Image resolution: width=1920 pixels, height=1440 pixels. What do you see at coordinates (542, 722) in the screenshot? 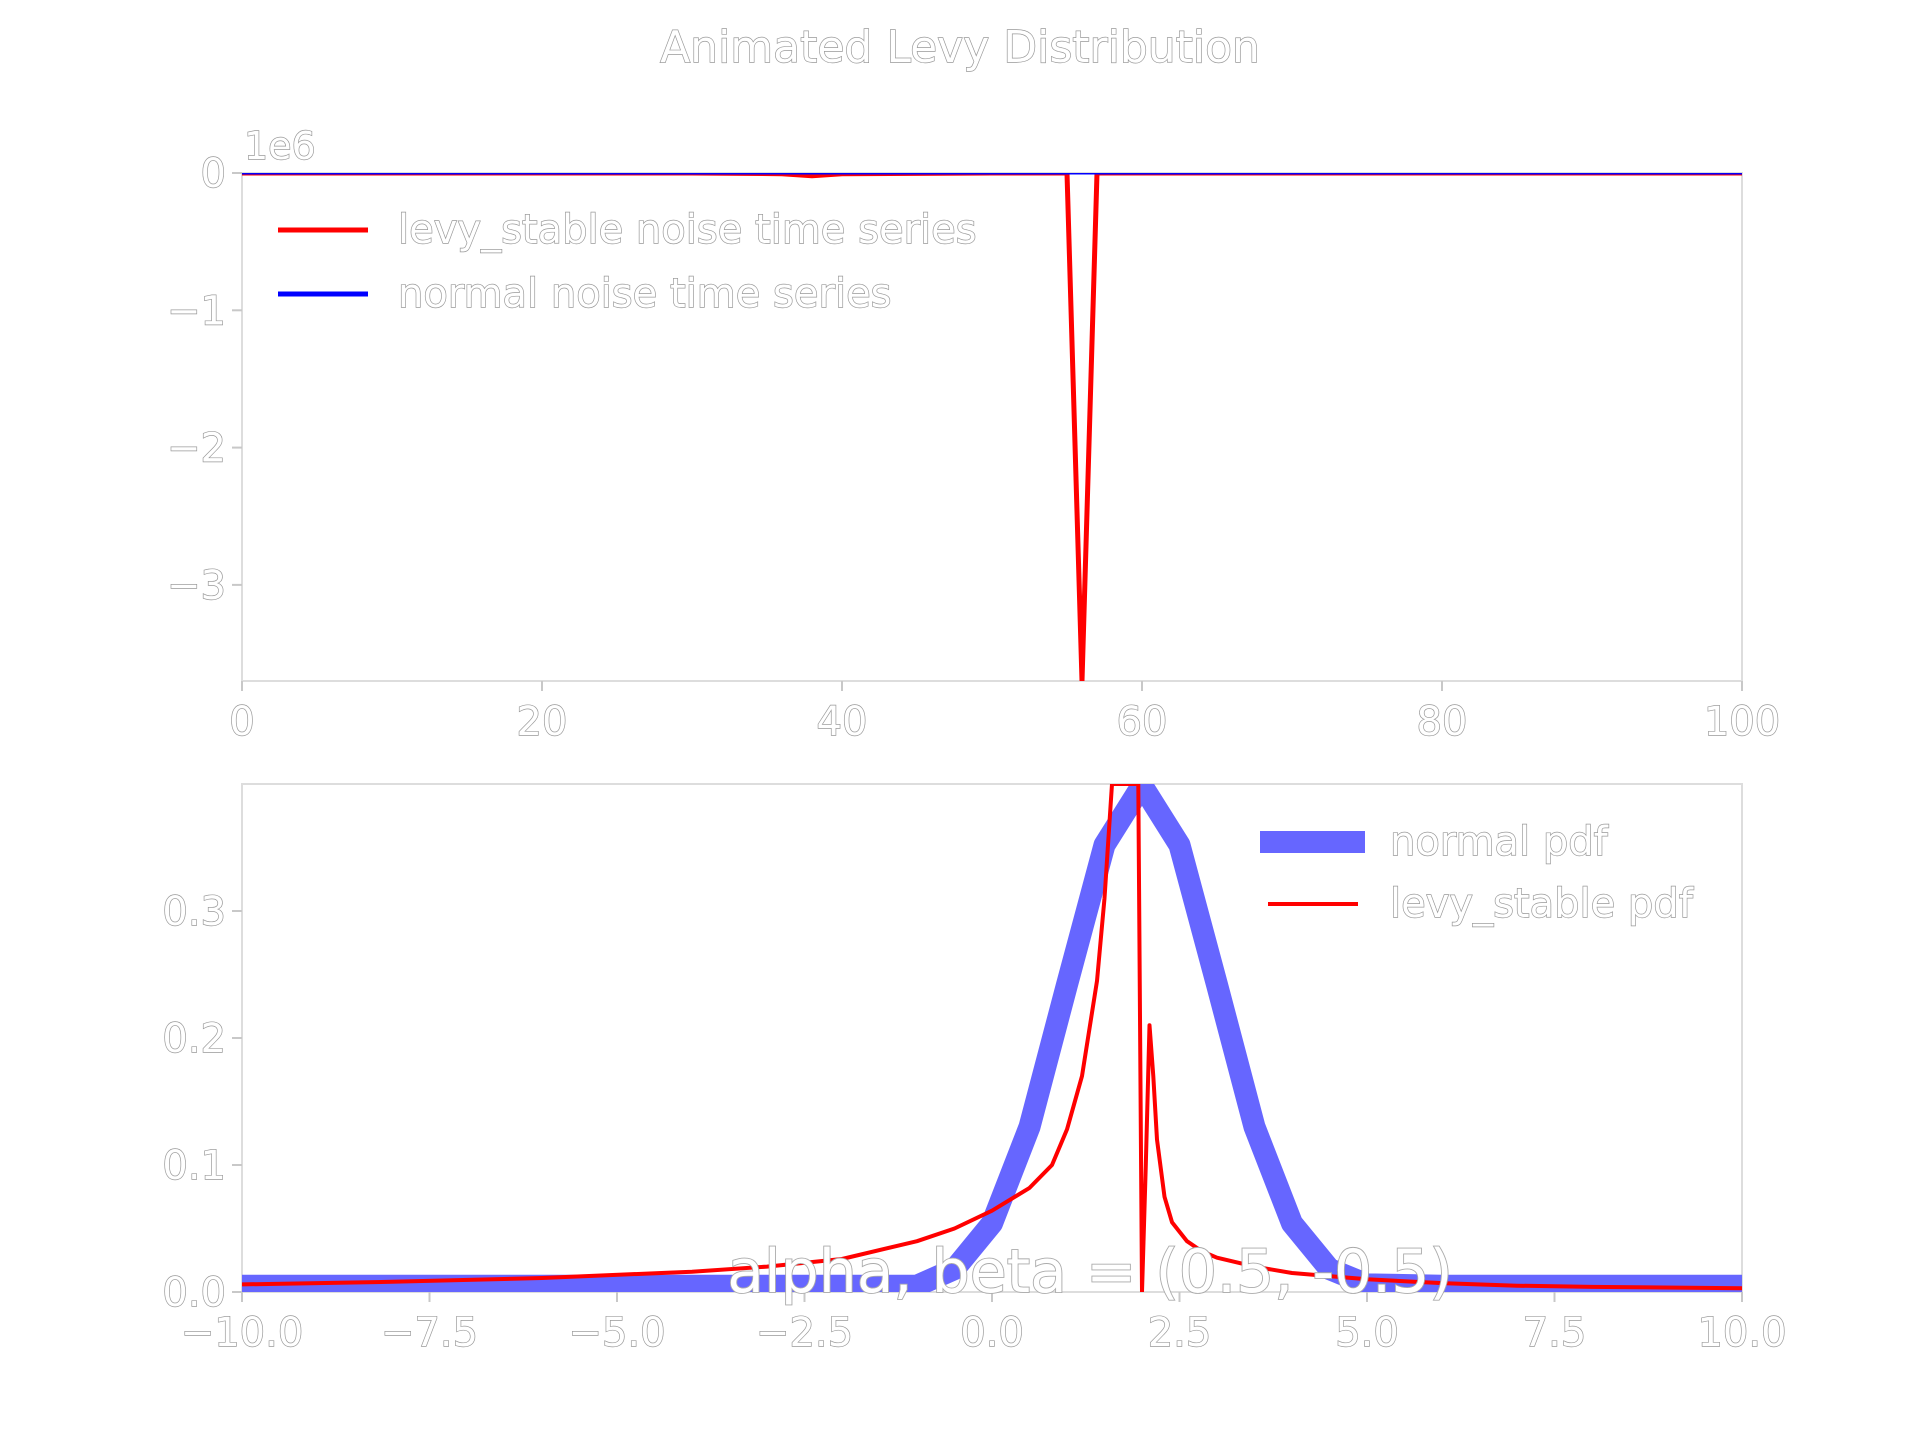
I see `time-series-x-tick-label: 20` at bounding box center [542, 722].